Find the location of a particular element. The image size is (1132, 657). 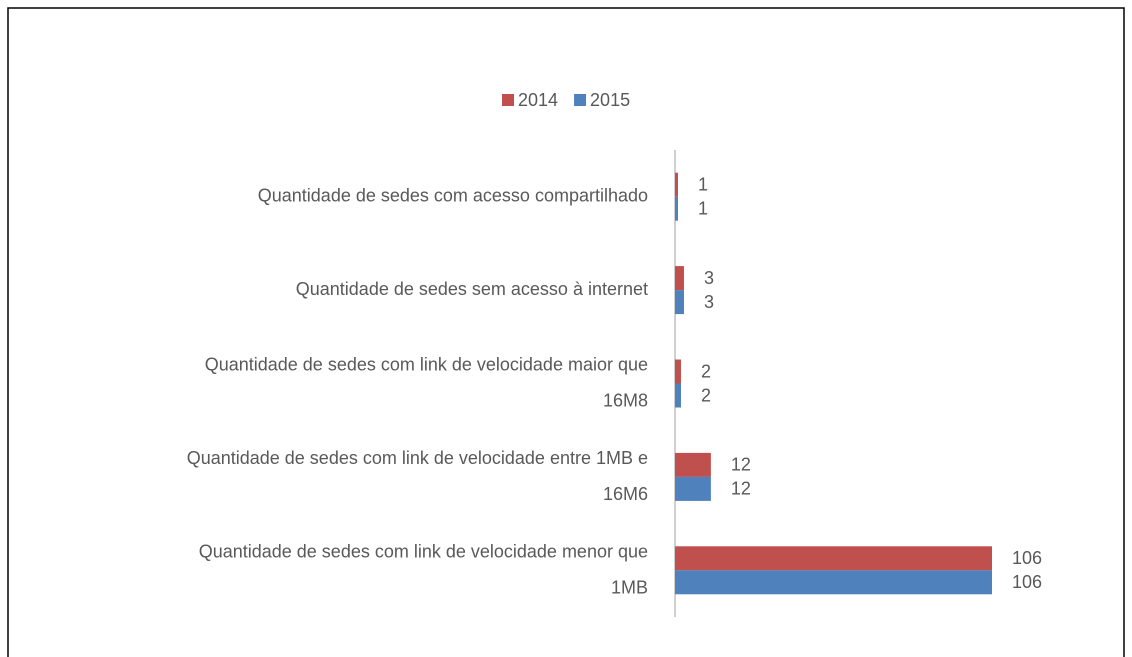

category-label-line: 1MB is located at coordinates (629, 587).